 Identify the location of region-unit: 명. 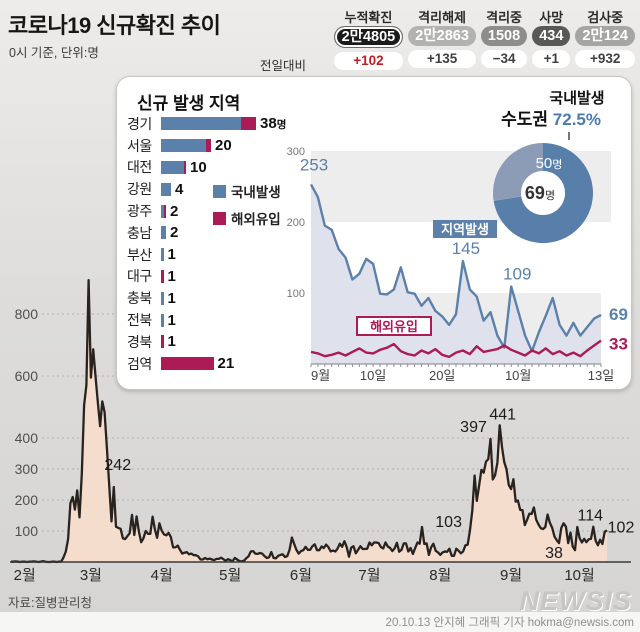
(281, 125).